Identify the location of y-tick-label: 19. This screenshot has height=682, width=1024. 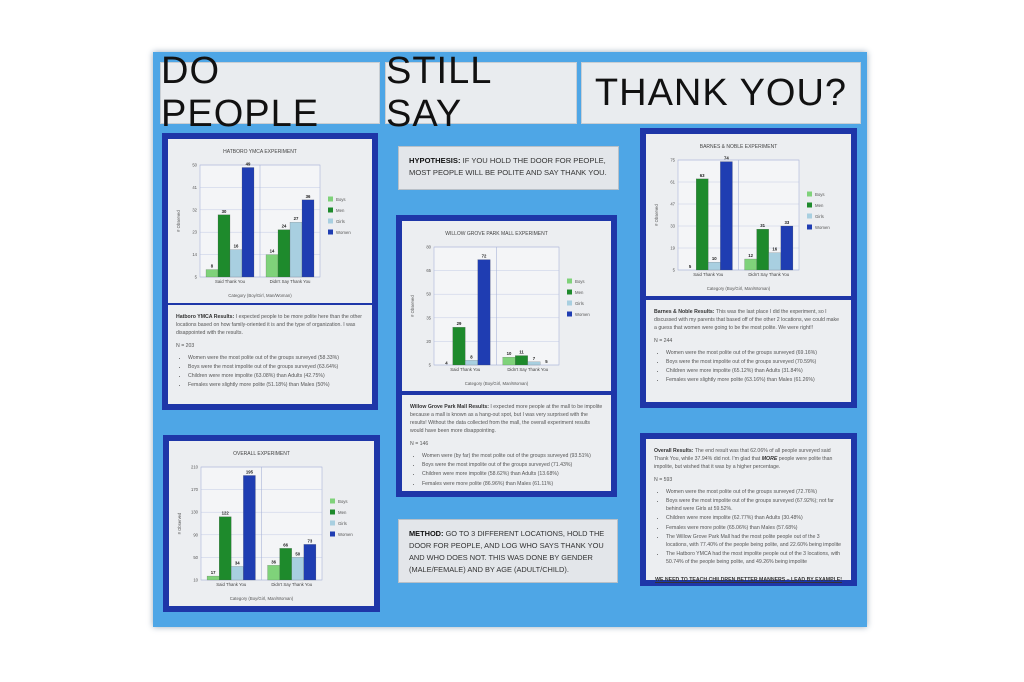
(672, 248).